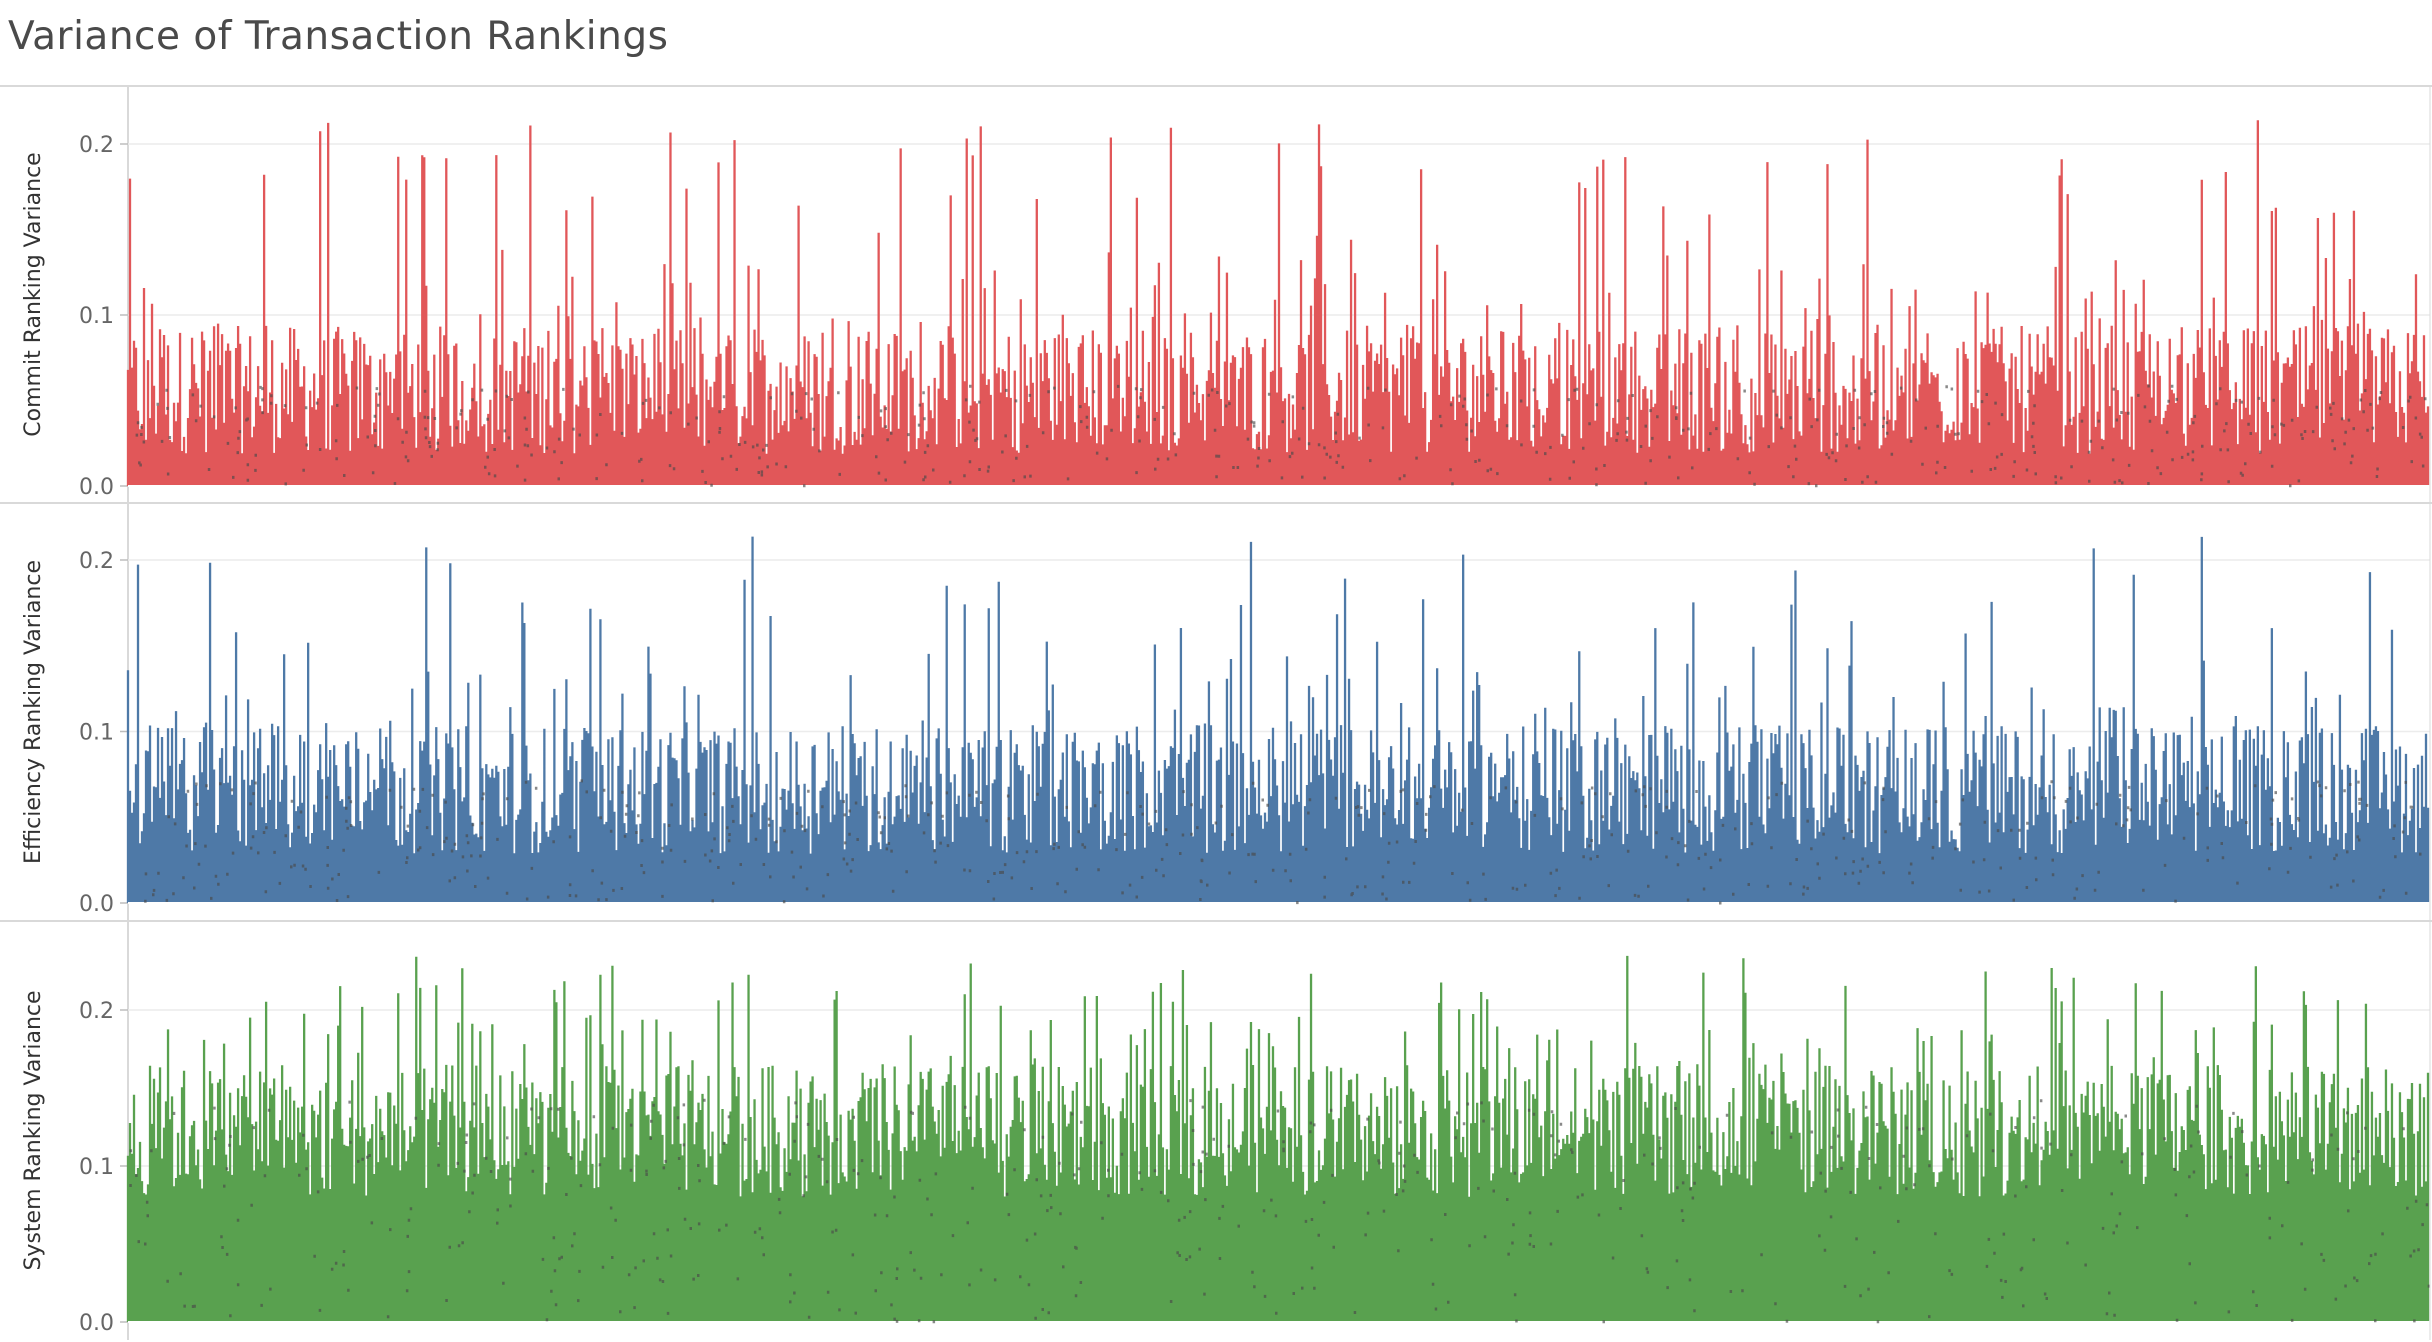  Describe the element at coordinates (338, 36) in the screenshot. I see `chart-title: Variance of Transaction Rankings` at that location.